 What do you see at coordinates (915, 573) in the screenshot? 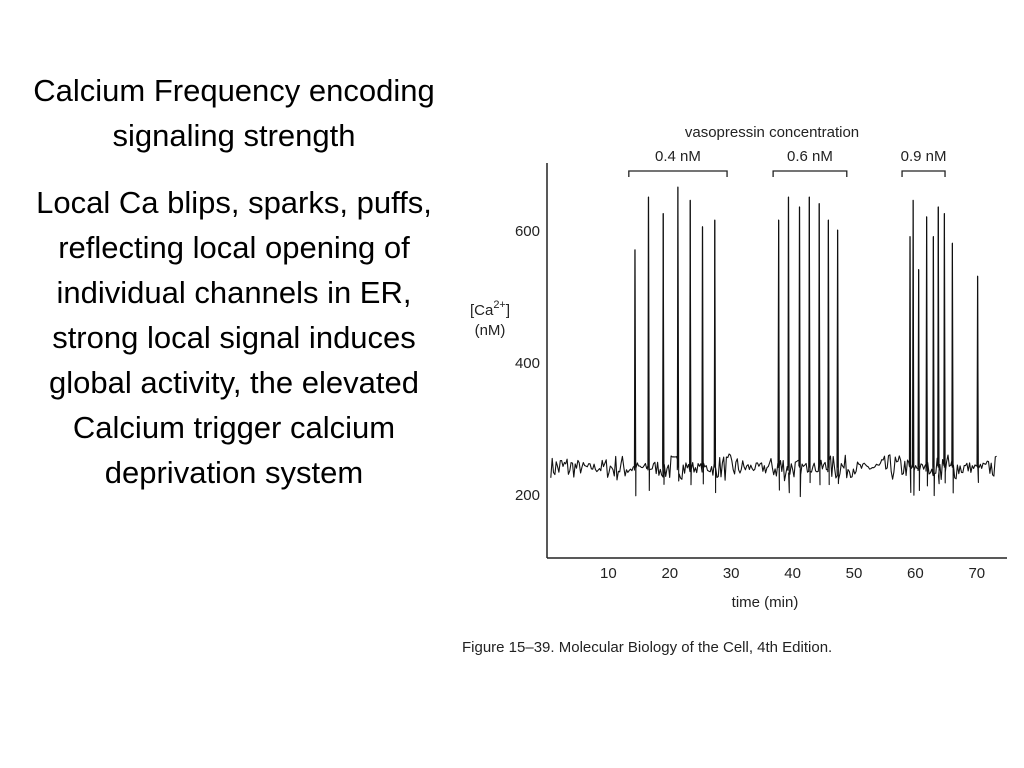
I see `x-tick-label: 60` at bounding box center [915, 573].